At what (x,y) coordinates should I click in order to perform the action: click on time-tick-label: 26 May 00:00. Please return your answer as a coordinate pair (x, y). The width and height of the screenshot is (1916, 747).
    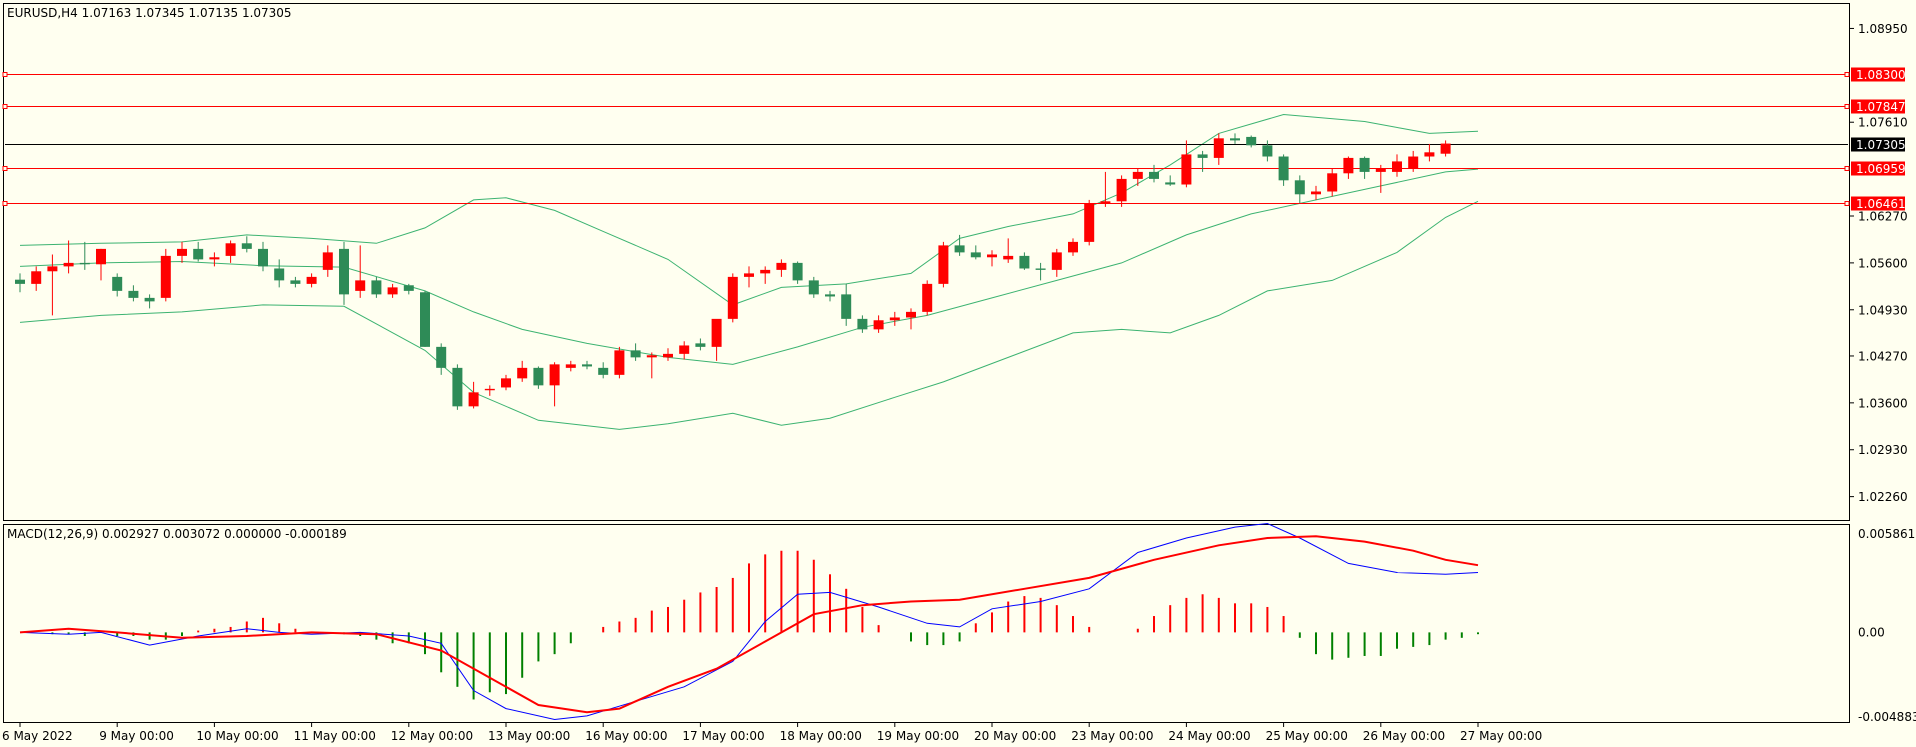
    Looking at the image, I should click on (1404, 736).